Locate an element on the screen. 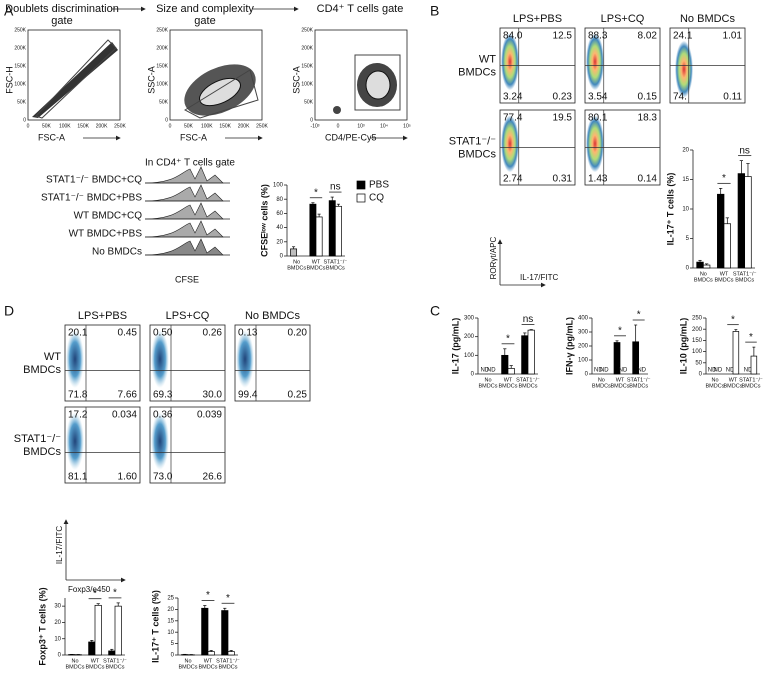 Image resolution: width=763 pixels, height=679 pixels. column-header: No BMDCs is located at coordinates (273, 316).